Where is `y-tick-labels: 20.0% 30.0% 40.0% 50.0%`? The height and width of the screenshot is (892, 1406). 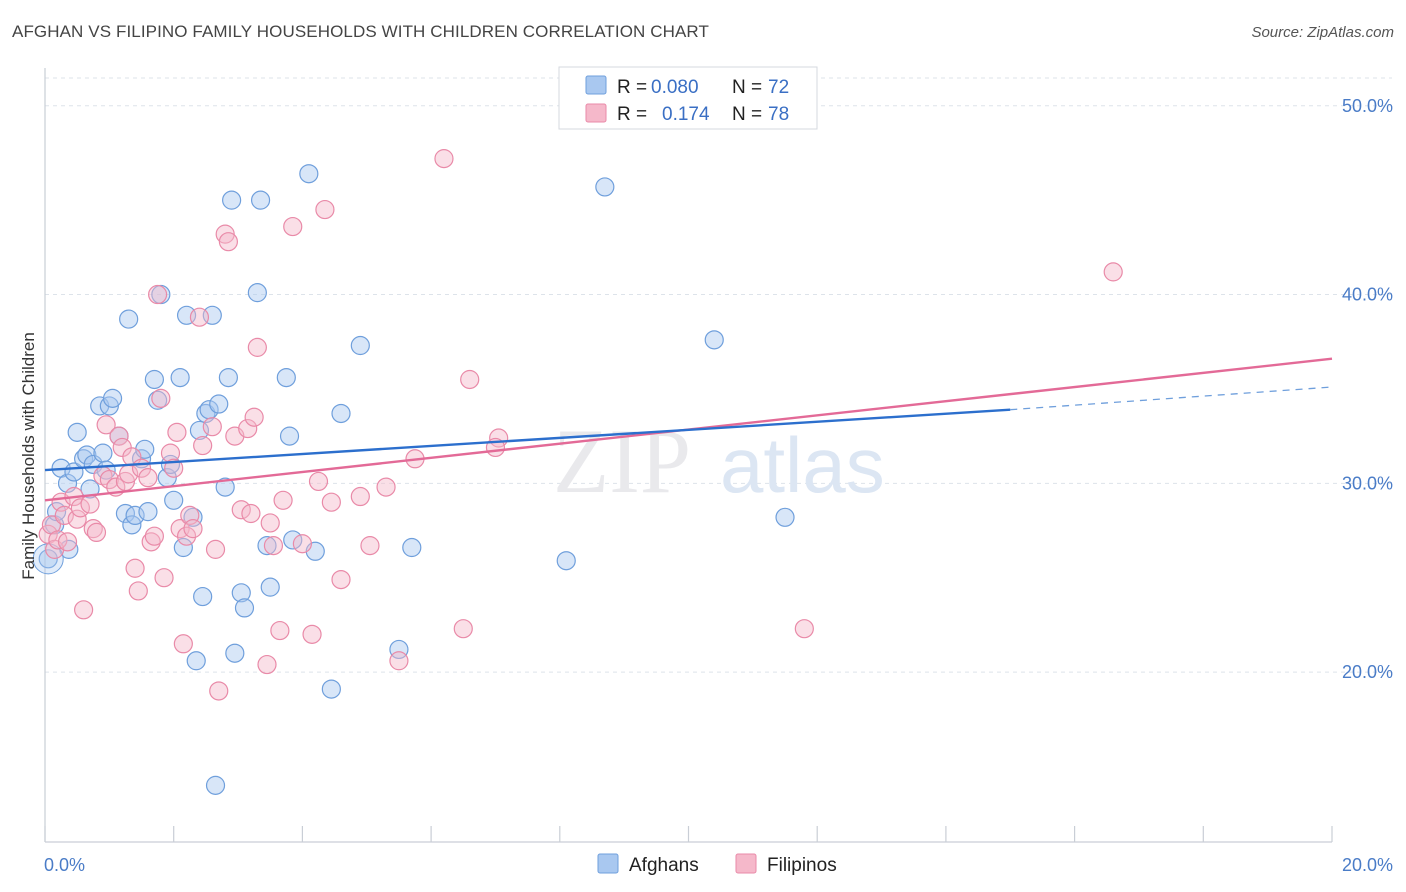
y-tick-labels: 20.0% 30.0% 40.0% 50.0% is located at coordinates (1367, 389).